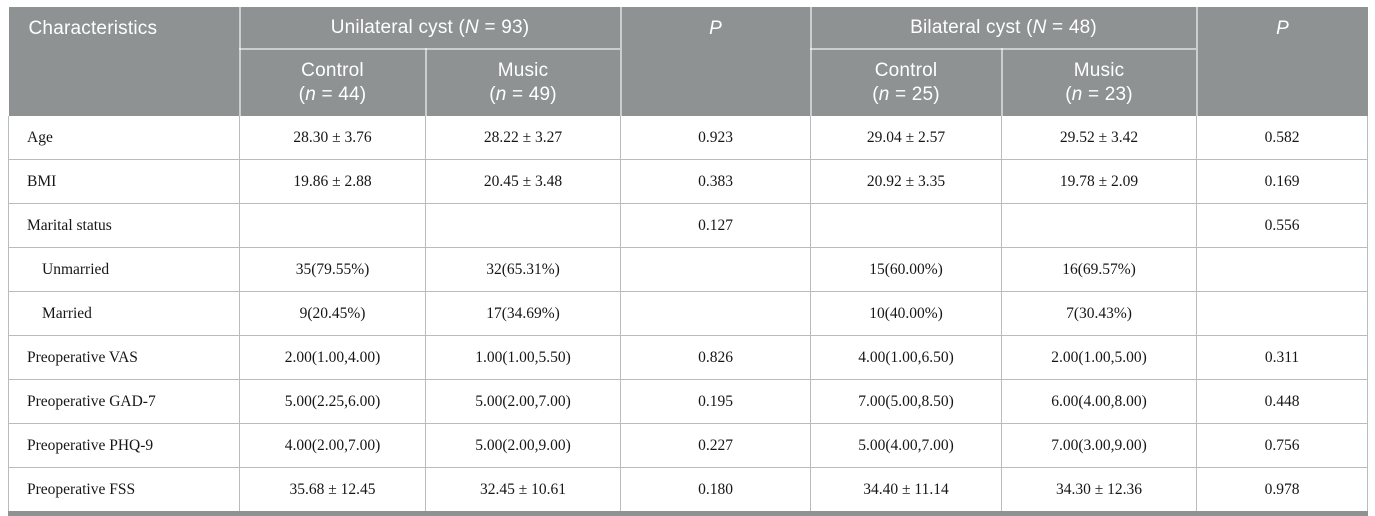 The height and width of the screenshot is (516, 1375). I want to click on value-cell: 28.22 ± 3.27, so click(523, 138).